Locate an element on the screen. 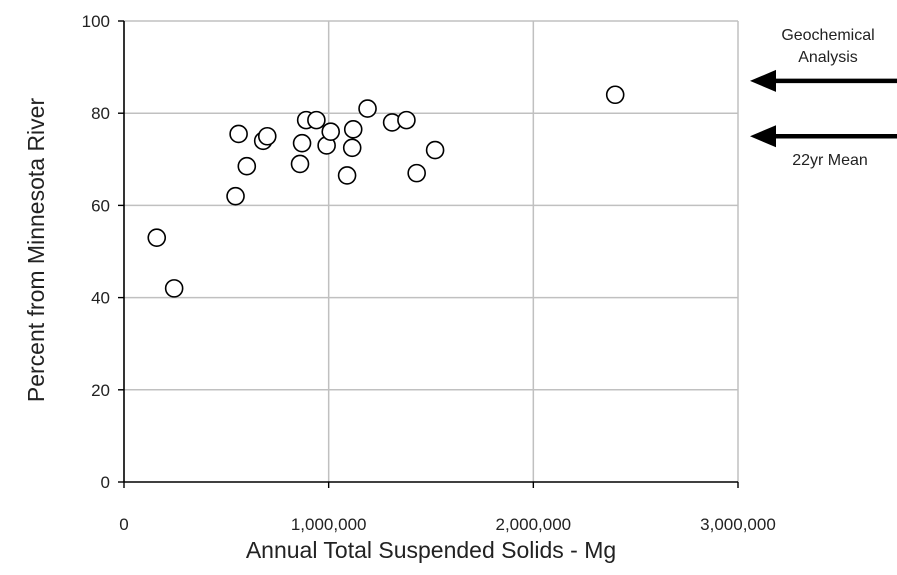  annotation-layer is located at coordinates (823, 108).